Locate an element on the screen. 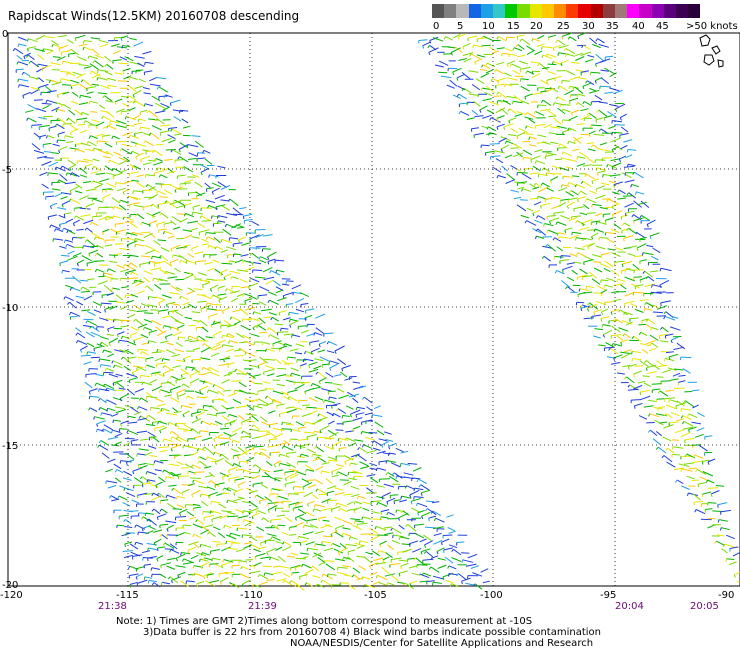 The image size is (740, 650). lon-label: -90 is located at coordinates (726, 595).